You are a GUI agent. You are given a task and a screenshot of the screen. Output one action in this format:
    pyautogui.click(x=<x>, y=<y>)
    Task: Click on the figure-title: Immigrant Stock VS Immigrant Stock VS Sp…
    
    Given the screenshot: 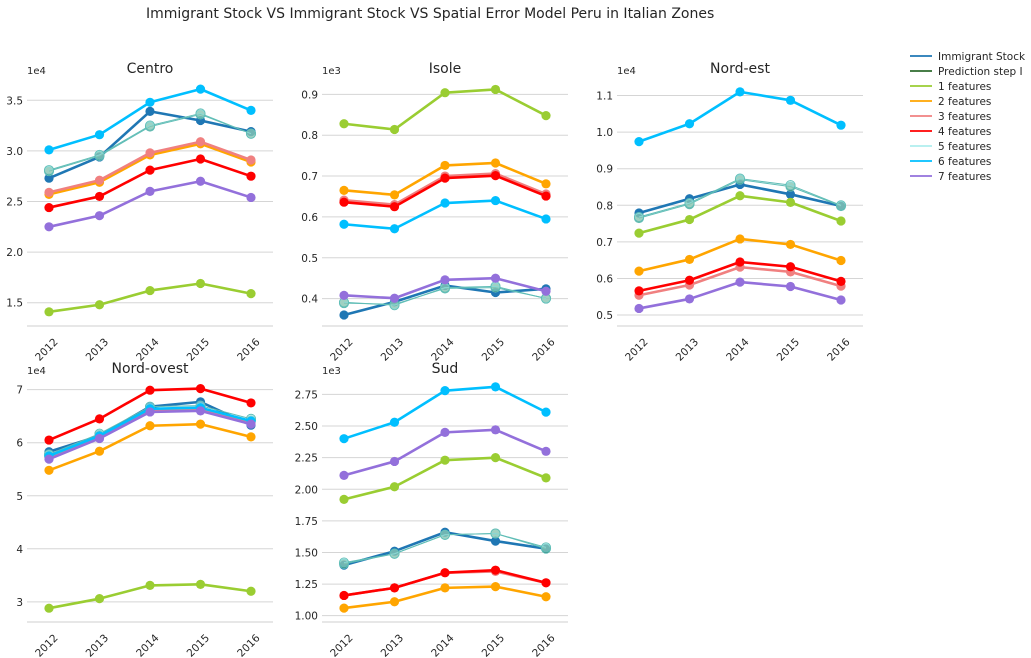 What is the action you would take?
    pyautogui.click(x=430, y=14)
    